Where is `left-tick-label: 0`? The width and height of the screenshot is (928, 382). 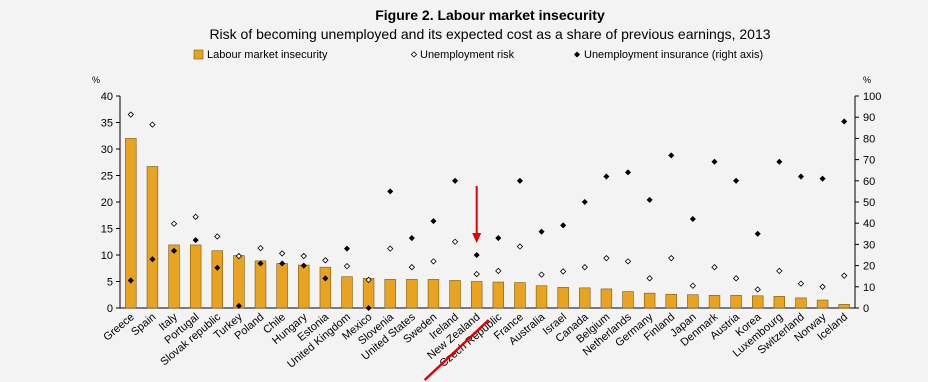 left-tick-label: 0 is located at coordinates (110, 309).